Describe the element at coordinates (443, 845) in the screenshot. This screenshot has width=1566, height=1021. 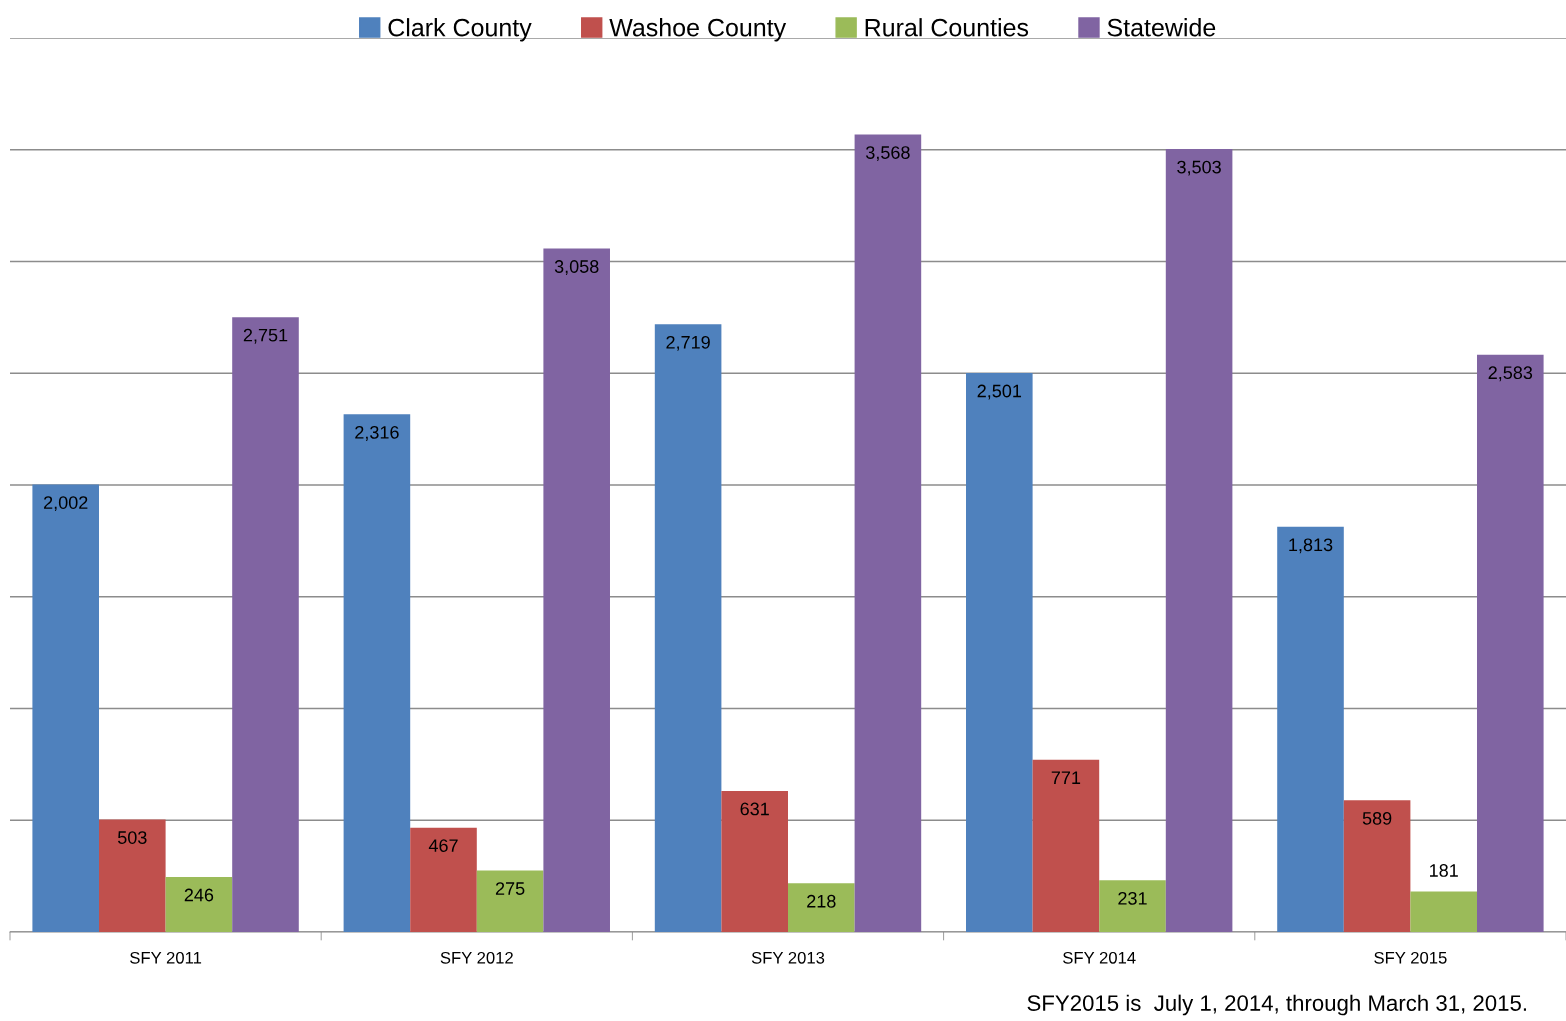
I see `data-label: 467` at that location.